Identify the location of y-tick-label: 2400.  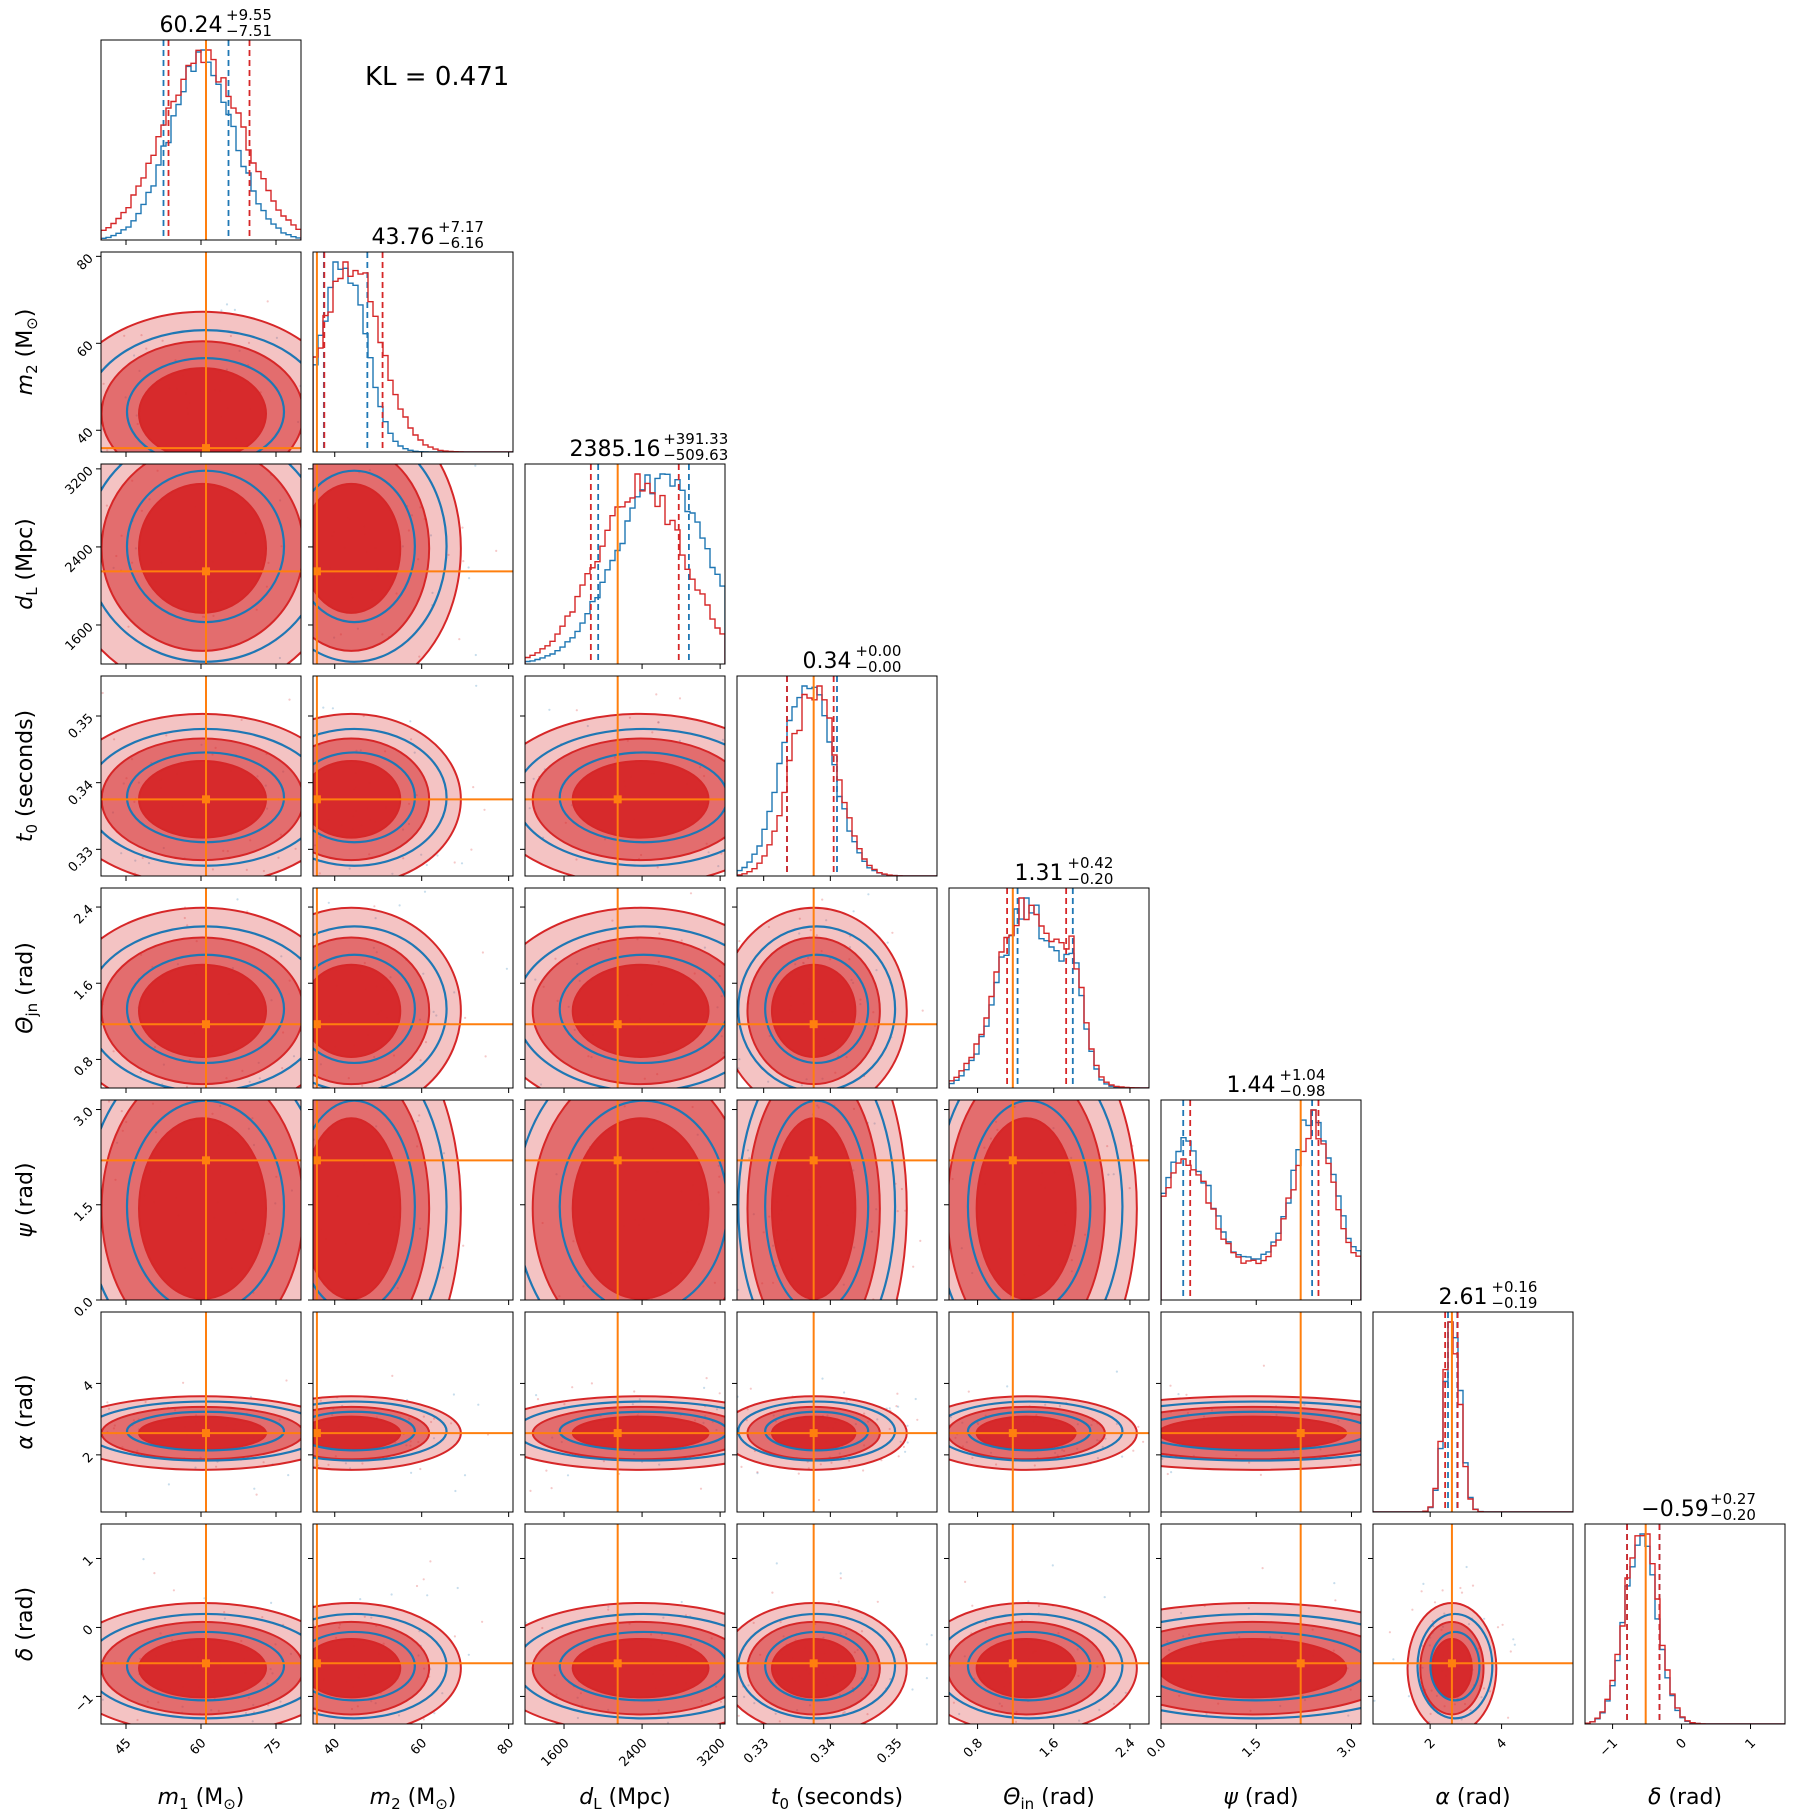
(80, 559).